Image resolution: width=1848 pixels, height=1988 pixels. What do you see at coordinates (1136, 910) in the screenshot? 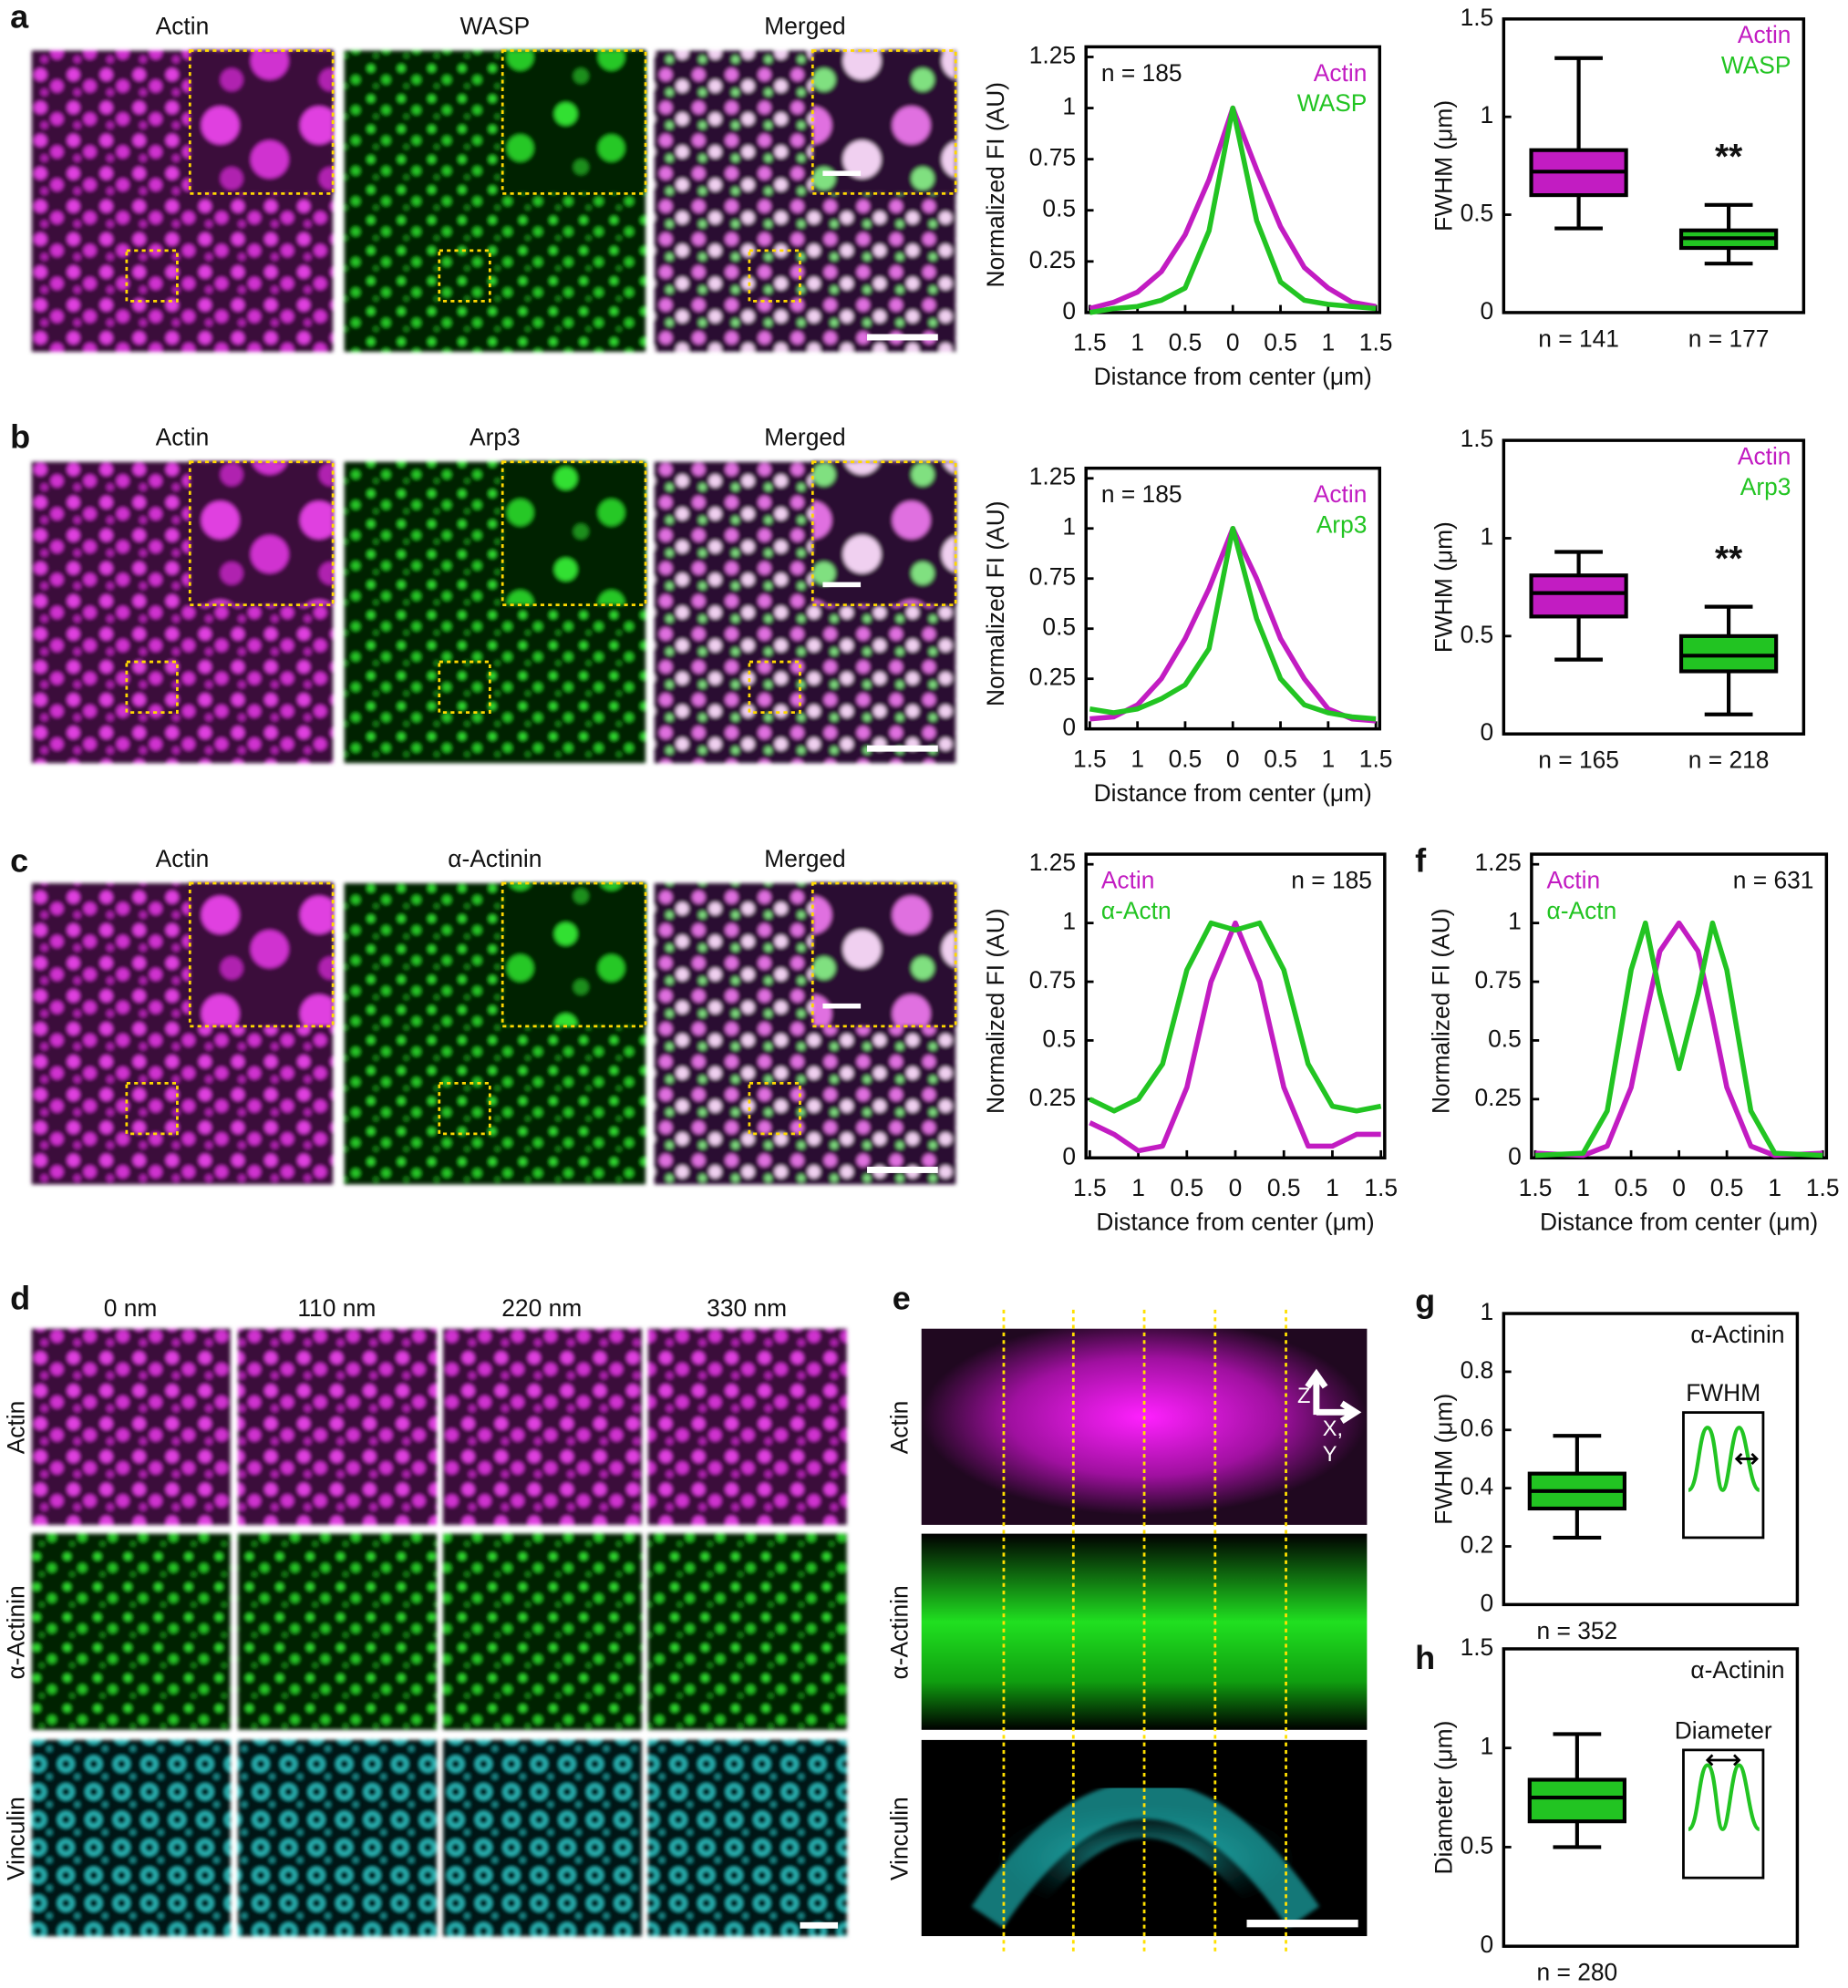
I see `legend-entry: α-Actn` at bounding box center [1136, 910].